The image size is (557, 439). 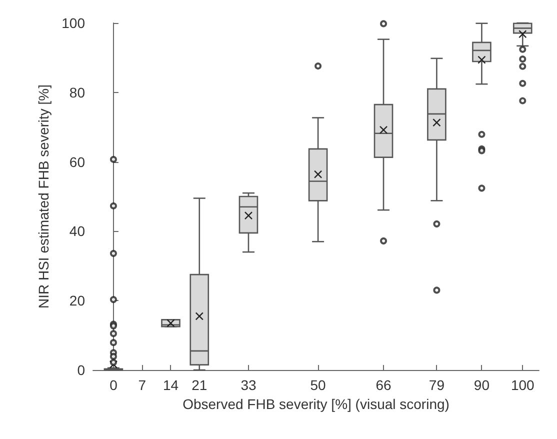 I want to click on x-tick-label: 50, so click(x=318, y=385).